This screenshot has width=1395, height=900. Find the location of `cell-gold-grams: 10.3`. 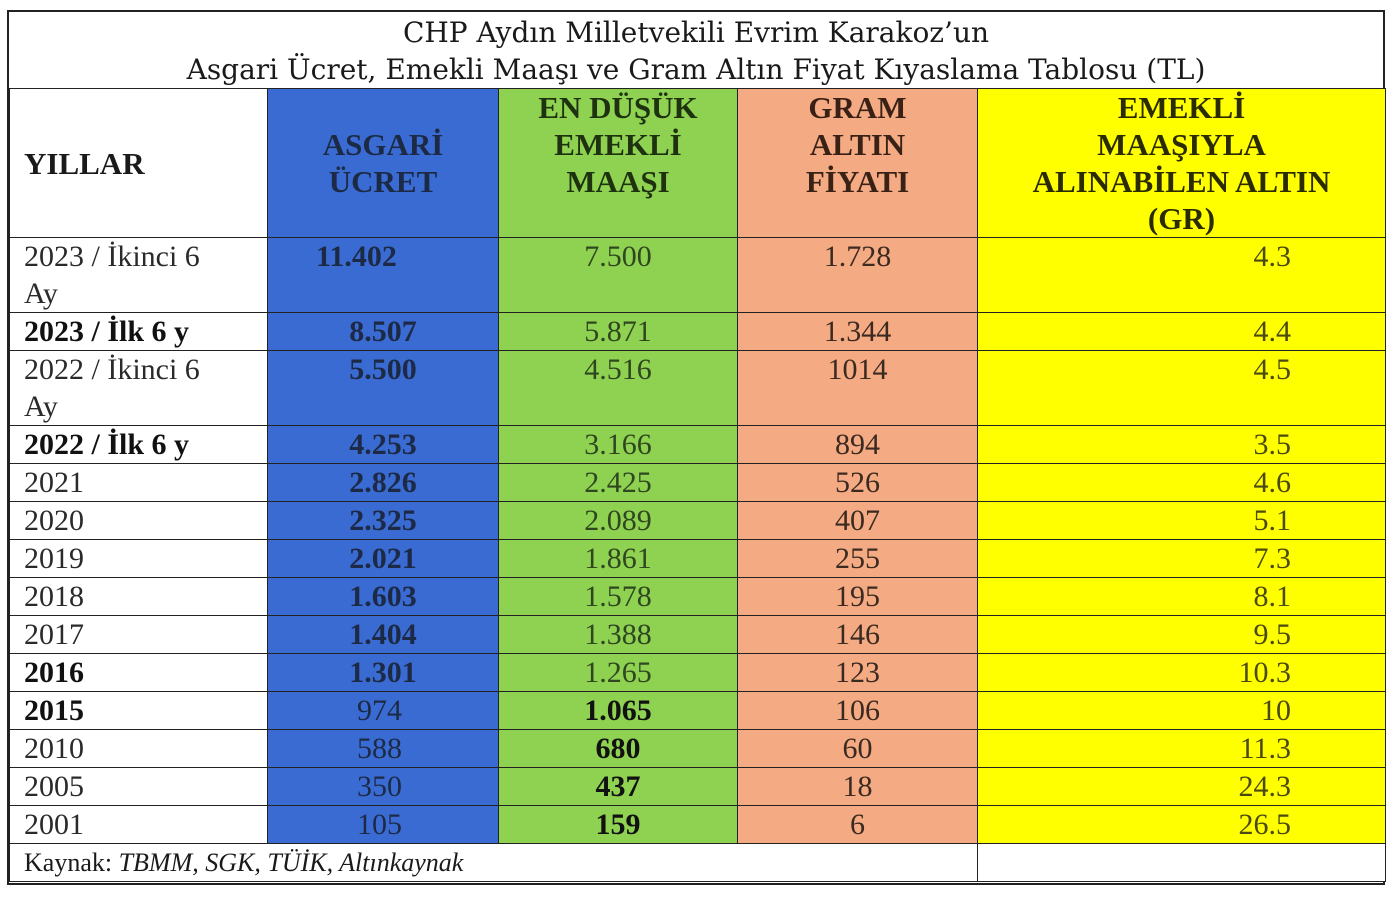

cell-gold-grams: 10.3 is located at coordinates (1181, 672).